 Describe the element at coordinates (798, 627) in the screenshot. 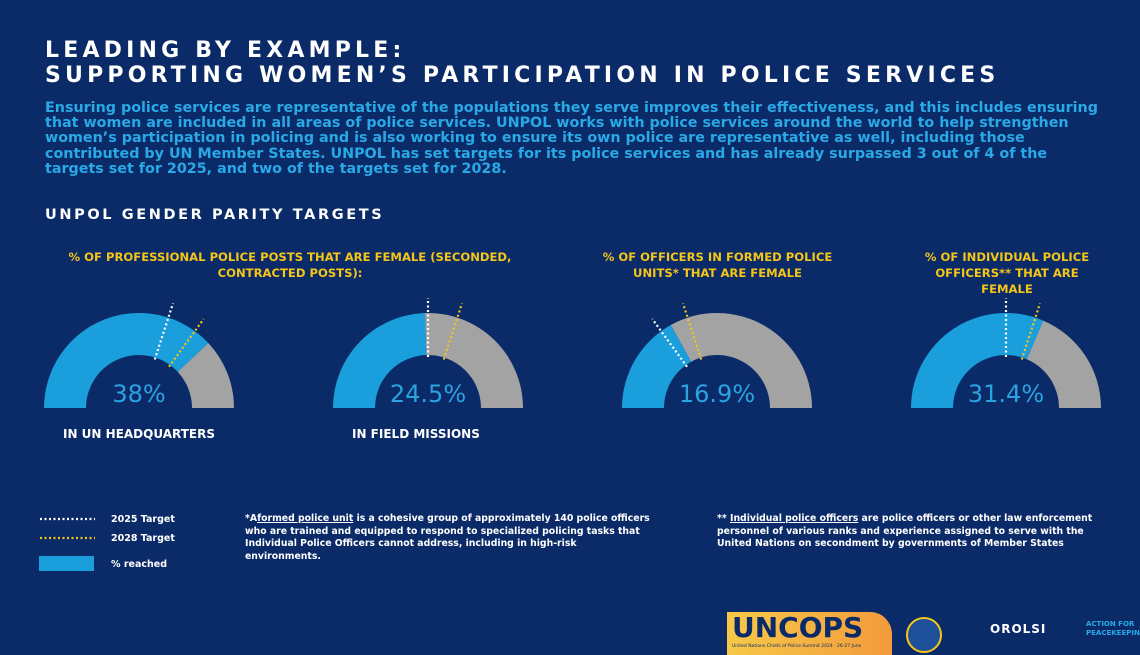

I see `logo-text: UNCOPS` at that location.